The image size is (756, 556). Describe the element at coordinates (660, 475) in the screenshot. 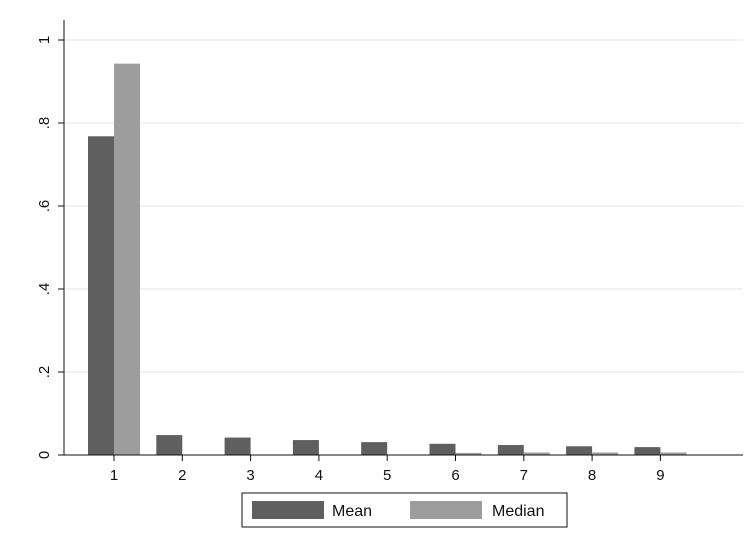

I see `x-tick-label: 9` at that location.